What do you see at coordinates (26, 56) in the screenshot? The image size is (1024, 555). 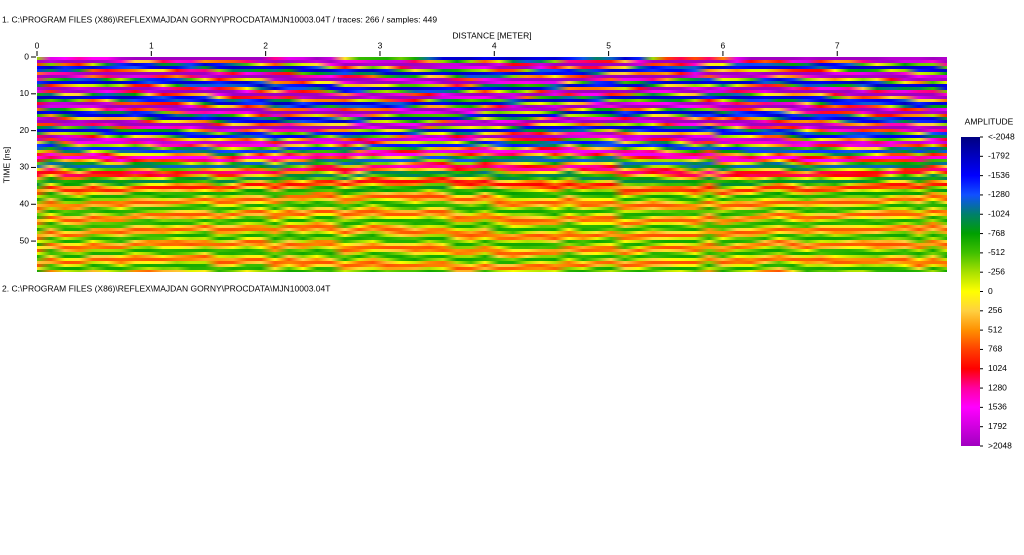 I see `y-tick-label: 0` at bounding box center [26, 56].